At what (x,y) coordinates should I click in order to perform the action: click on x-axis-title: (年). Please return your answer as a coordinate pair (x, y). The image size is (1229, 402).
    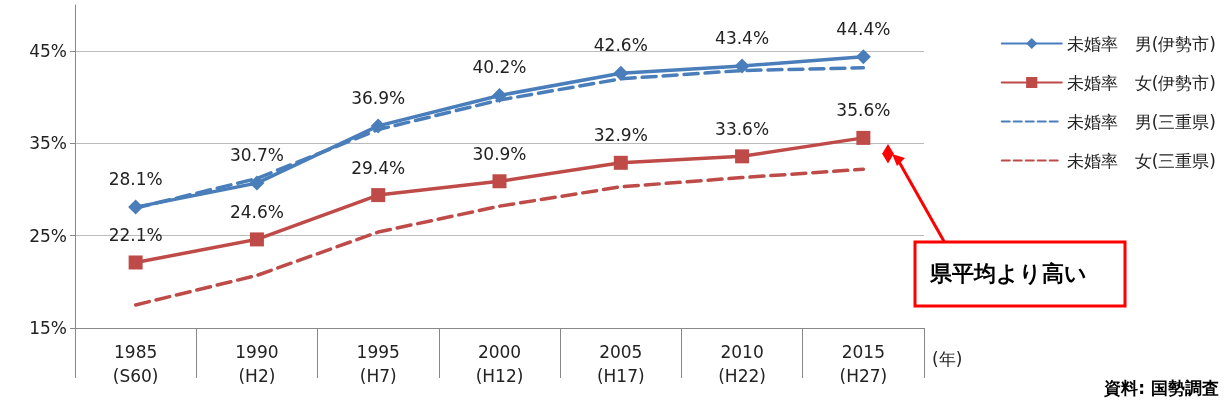
    Looking at the image, I should click on (947, 358).